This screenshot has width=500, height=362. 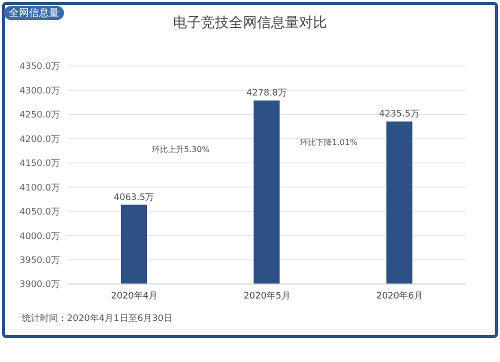 What do you see at coordinates (399, 114) in the screenshot?
I see `data-label: 4235.5万` at bounding box center [399, 114].